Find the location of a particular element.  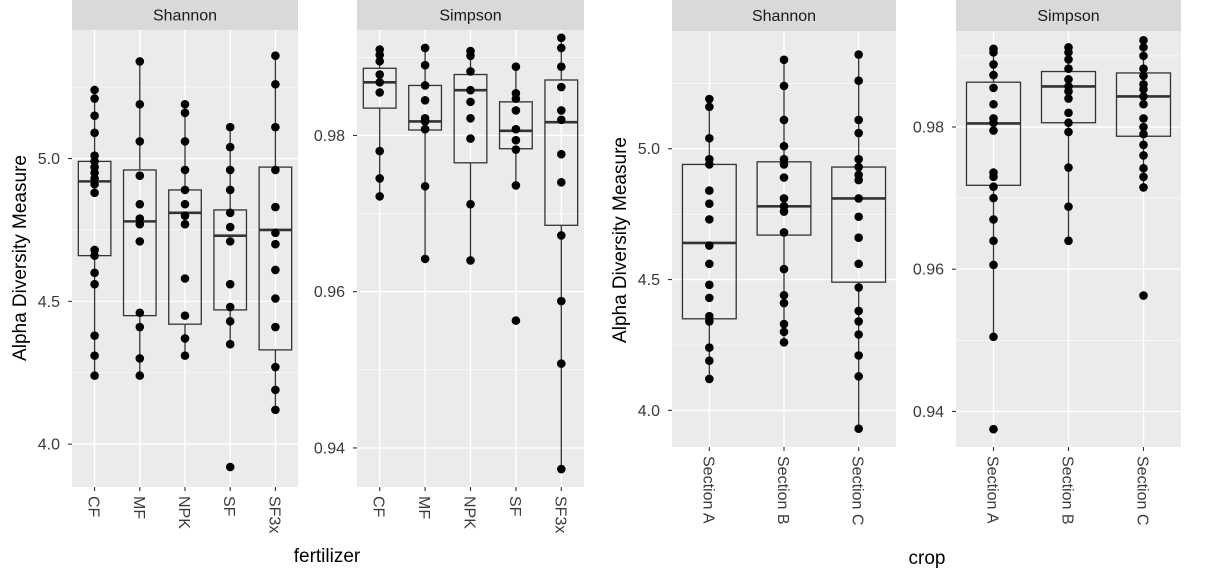

y-tick-label: 0.98 is located at coordinates (329, 136).